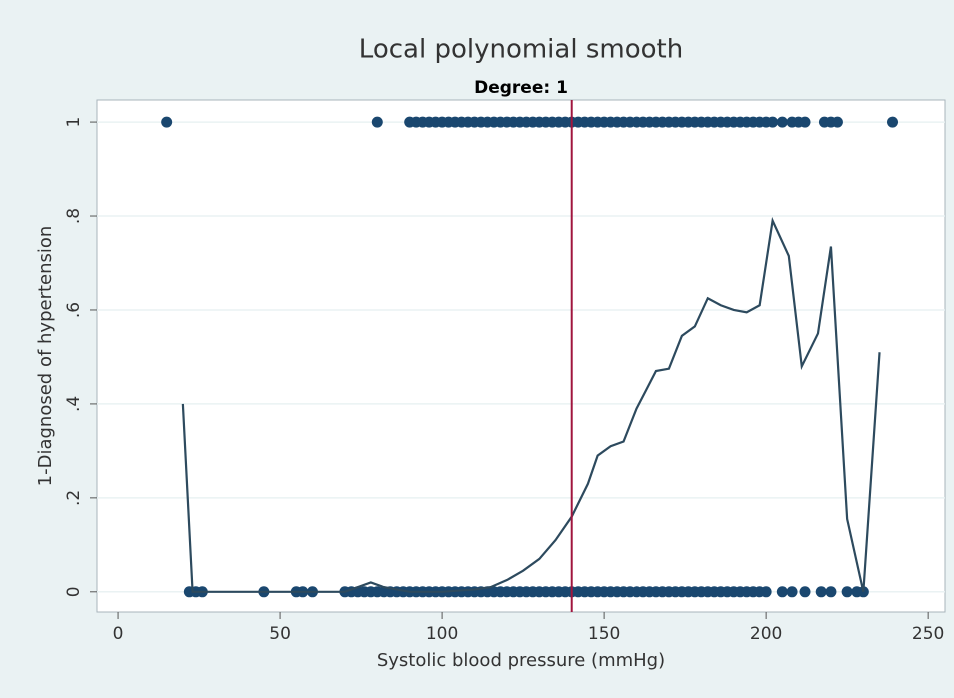 This screenshot has width=954, height=698. Describe the element at coordinates (604, 634) in the screenshot. I see `x-tick-label: 150` at that location.